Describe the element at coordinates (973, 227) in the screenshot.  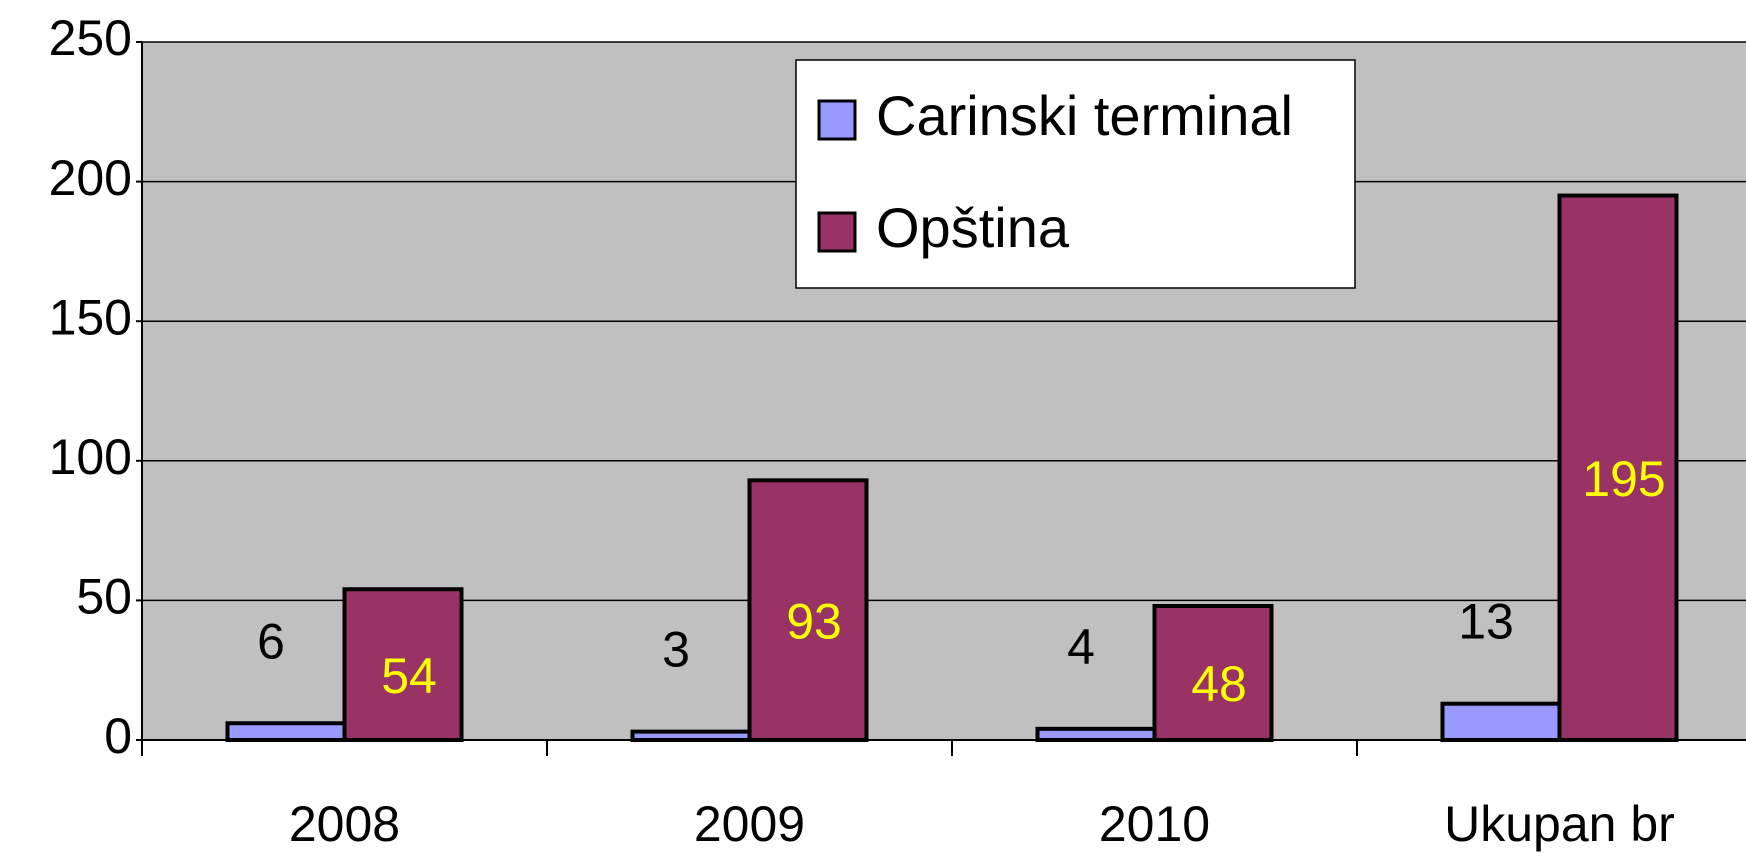
I see `legend-label: Opština` at that location.